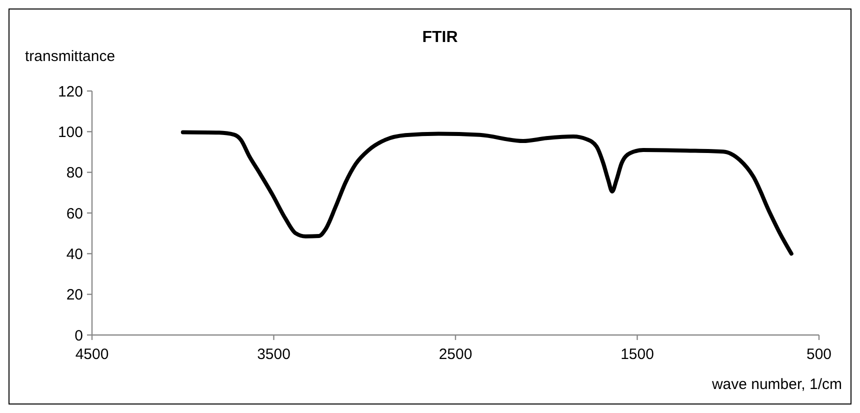  What do you see at coordinates (74, 295) in the screenshot?
I see `y-tick-label: 20` at bounding box center [74, 295].